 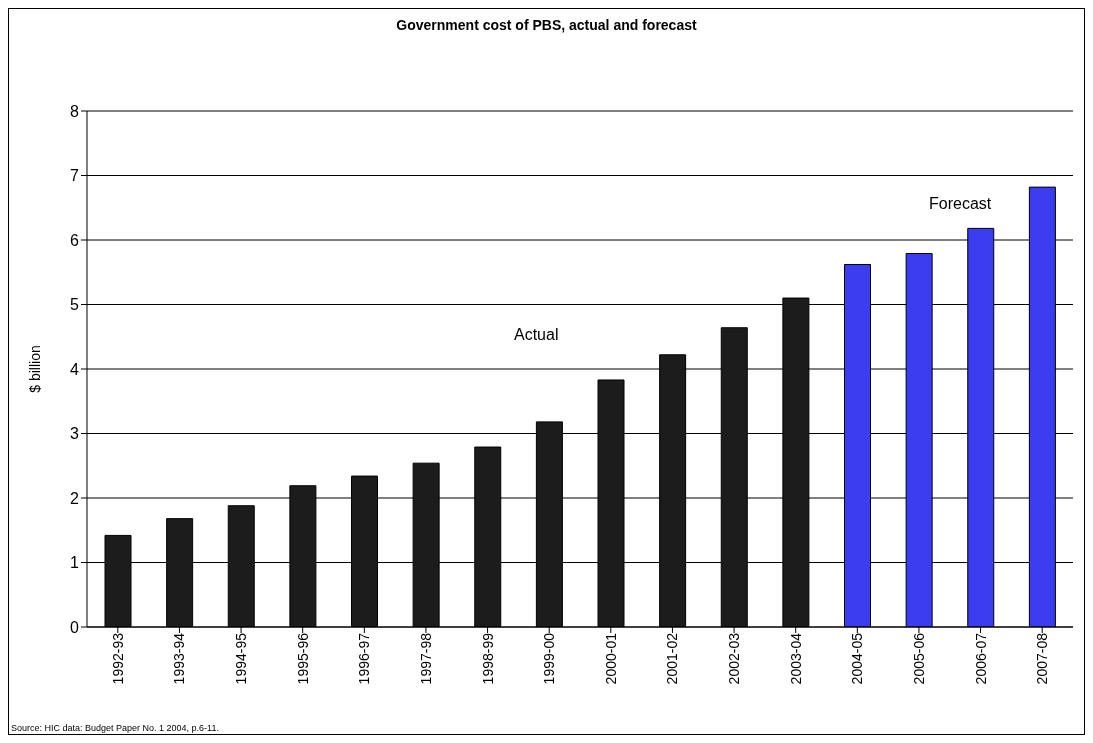 What do you see at coordinates (117, 658) in the screenshot?
I see `x-tick-label: 1992-93` at bounding box center [117, 658].